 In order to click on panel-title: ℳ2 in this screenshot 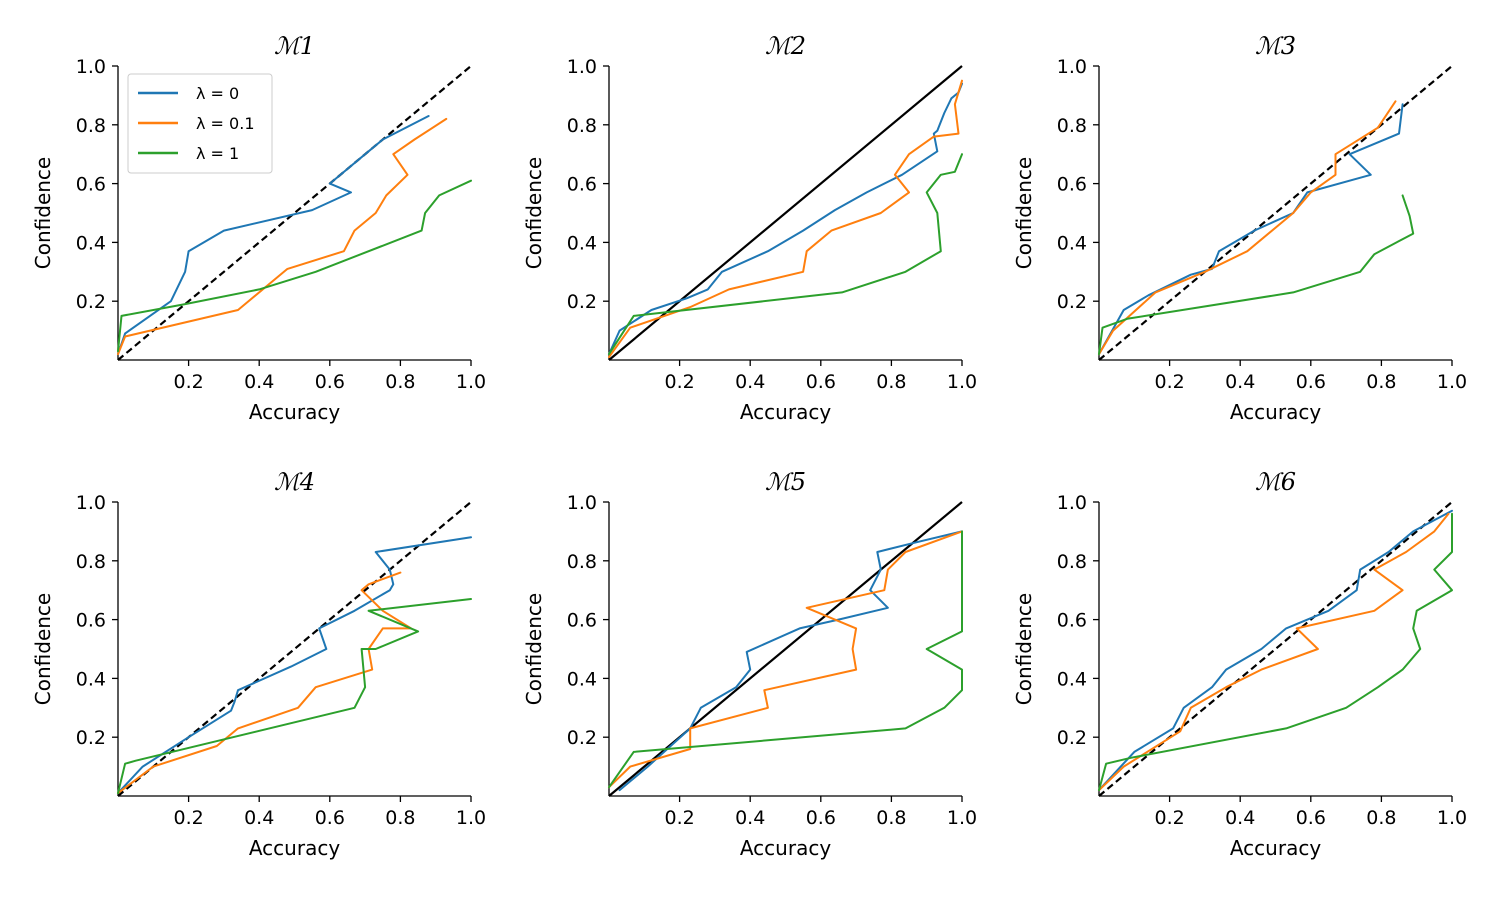, I will do `click(785, 46)`.